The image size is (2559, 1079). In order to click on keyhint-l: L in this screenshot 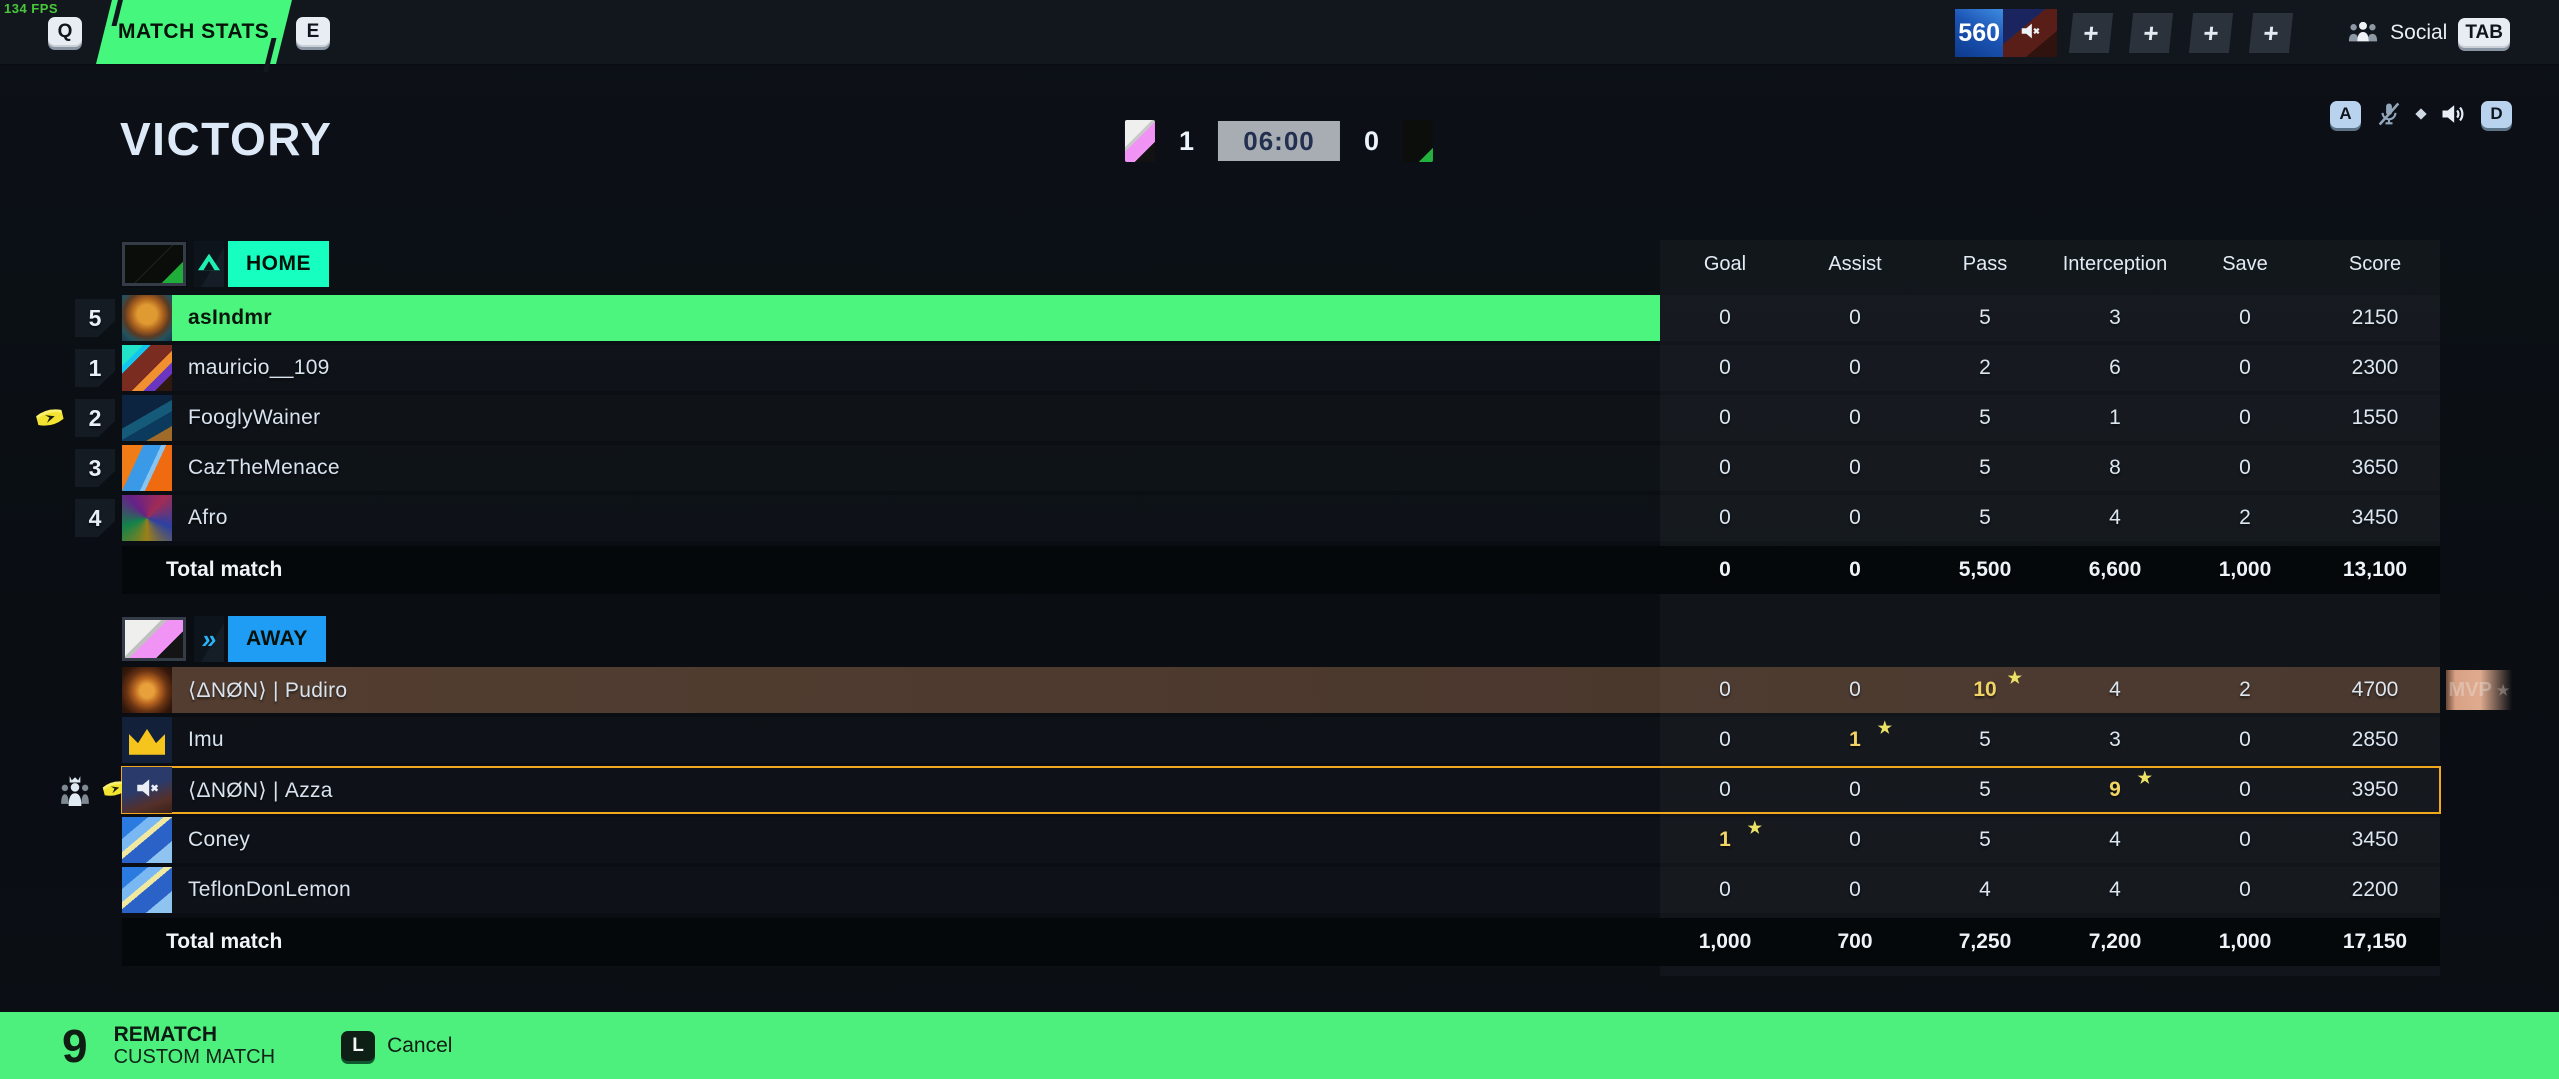, I will do `click(358, 1045)`.